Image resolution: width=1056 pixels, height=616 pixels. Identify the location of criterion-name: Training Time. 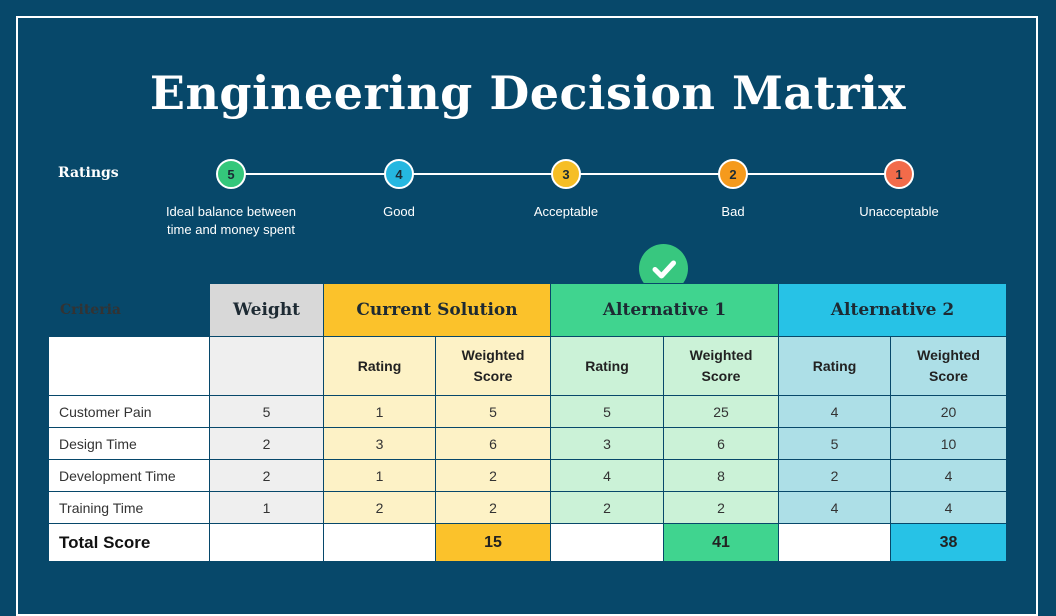
(129, 507).